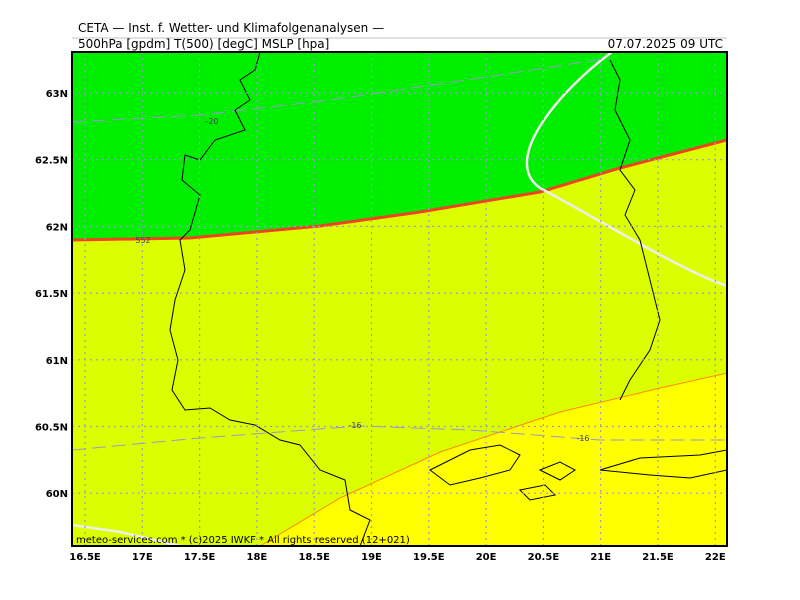 This screenshot has width=800, height=600. Describe the element at coordinates (600, 557) in the screenshot. I see `lon-label: 21E` at that location.